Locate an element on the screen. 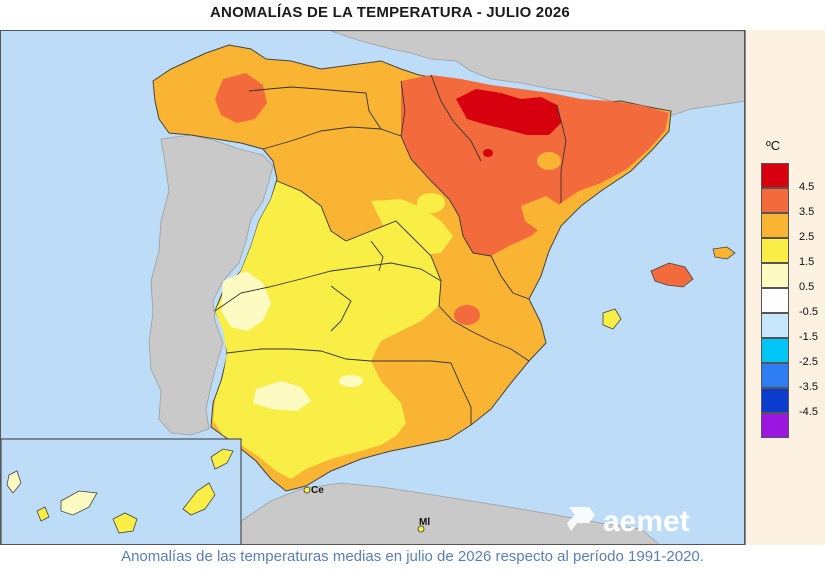 The height and width of the screenshot is (575, 825). anomaly-zone-3-5-northeast is located at coordinates (535, 165).